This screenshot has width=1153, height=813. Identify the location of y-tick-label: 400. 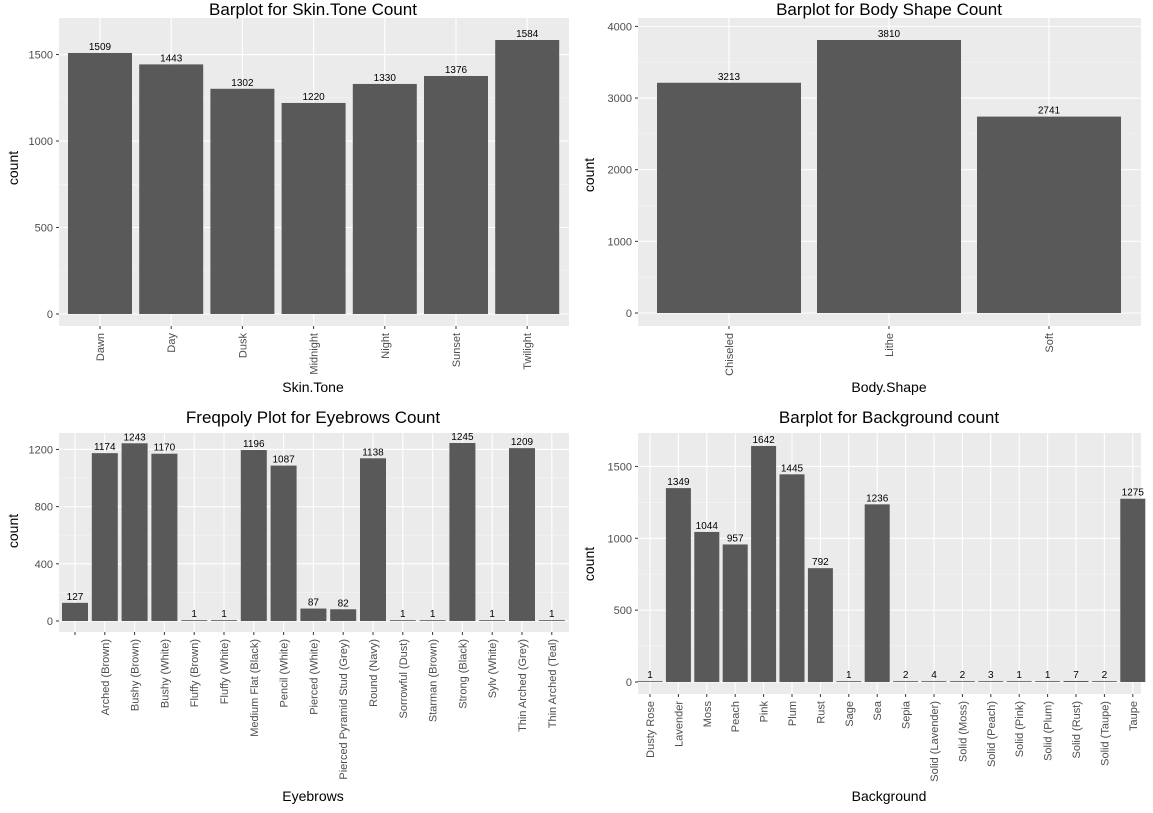
(44, 565).